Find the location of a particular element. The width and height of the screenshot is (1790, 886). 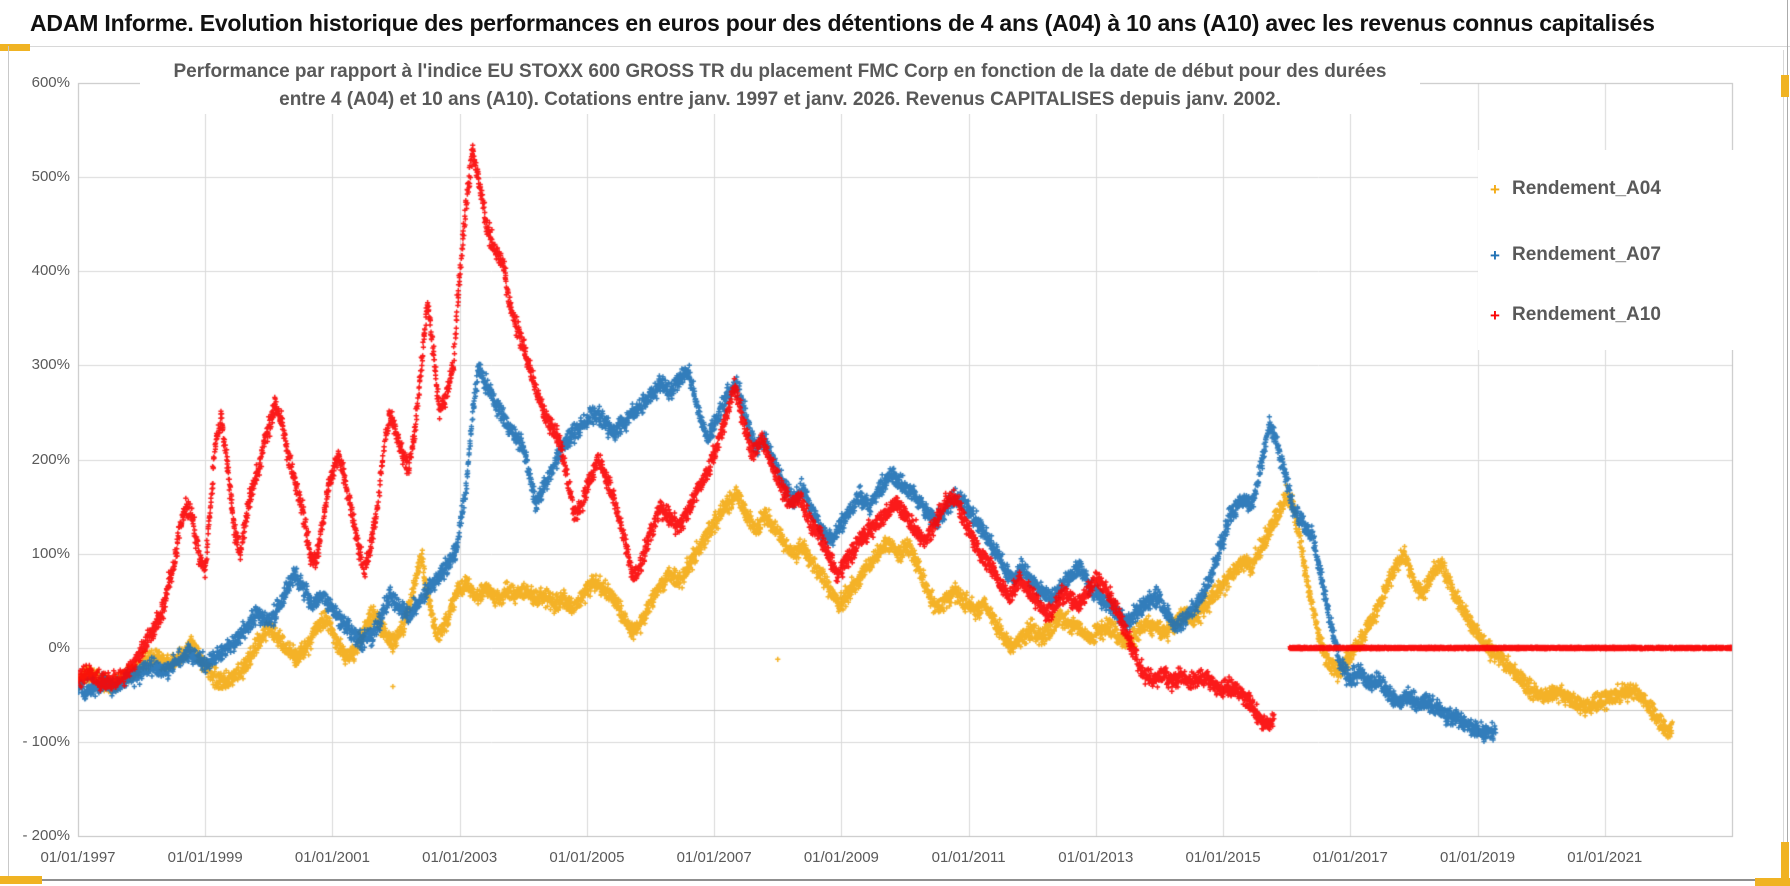

accent-right-top is located at coordinates (1785, 86).